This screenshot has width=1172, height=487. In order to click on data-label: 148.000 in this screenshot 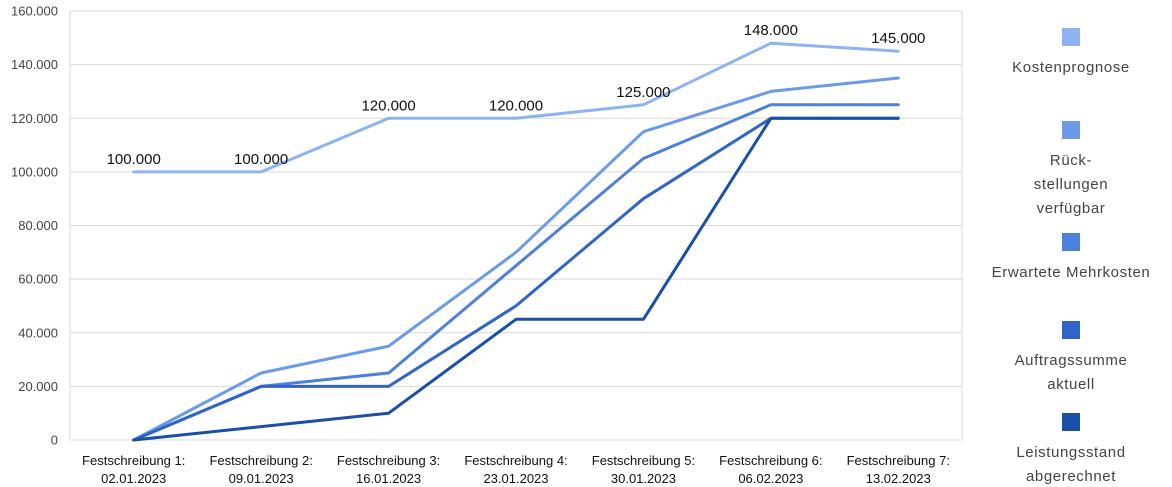, I will do `click(771, 30)`.